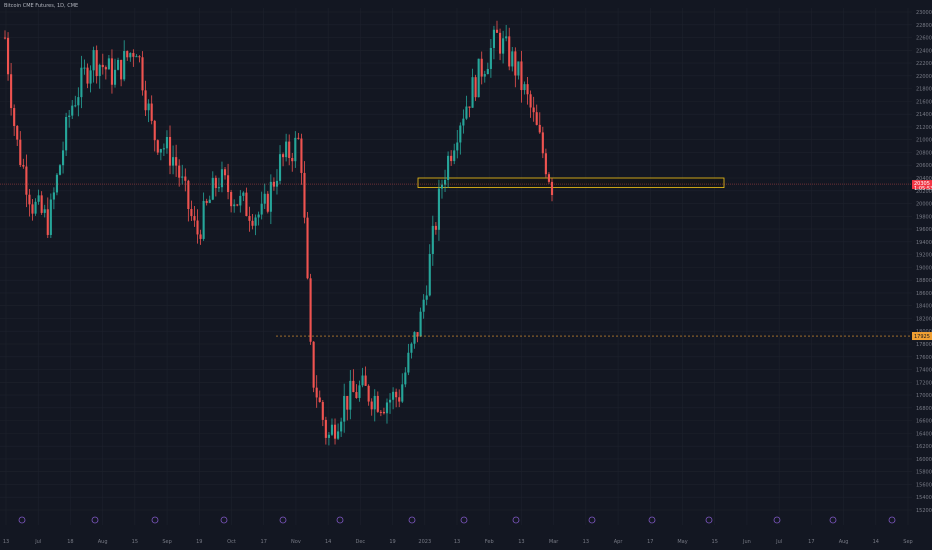 Image resolution: width=932 pixels, height=550 pixels. What do you see at coordinates (924, 192) in the screenshot?
I see `price-tick-label: 20200` at bounding box center [924, 192].